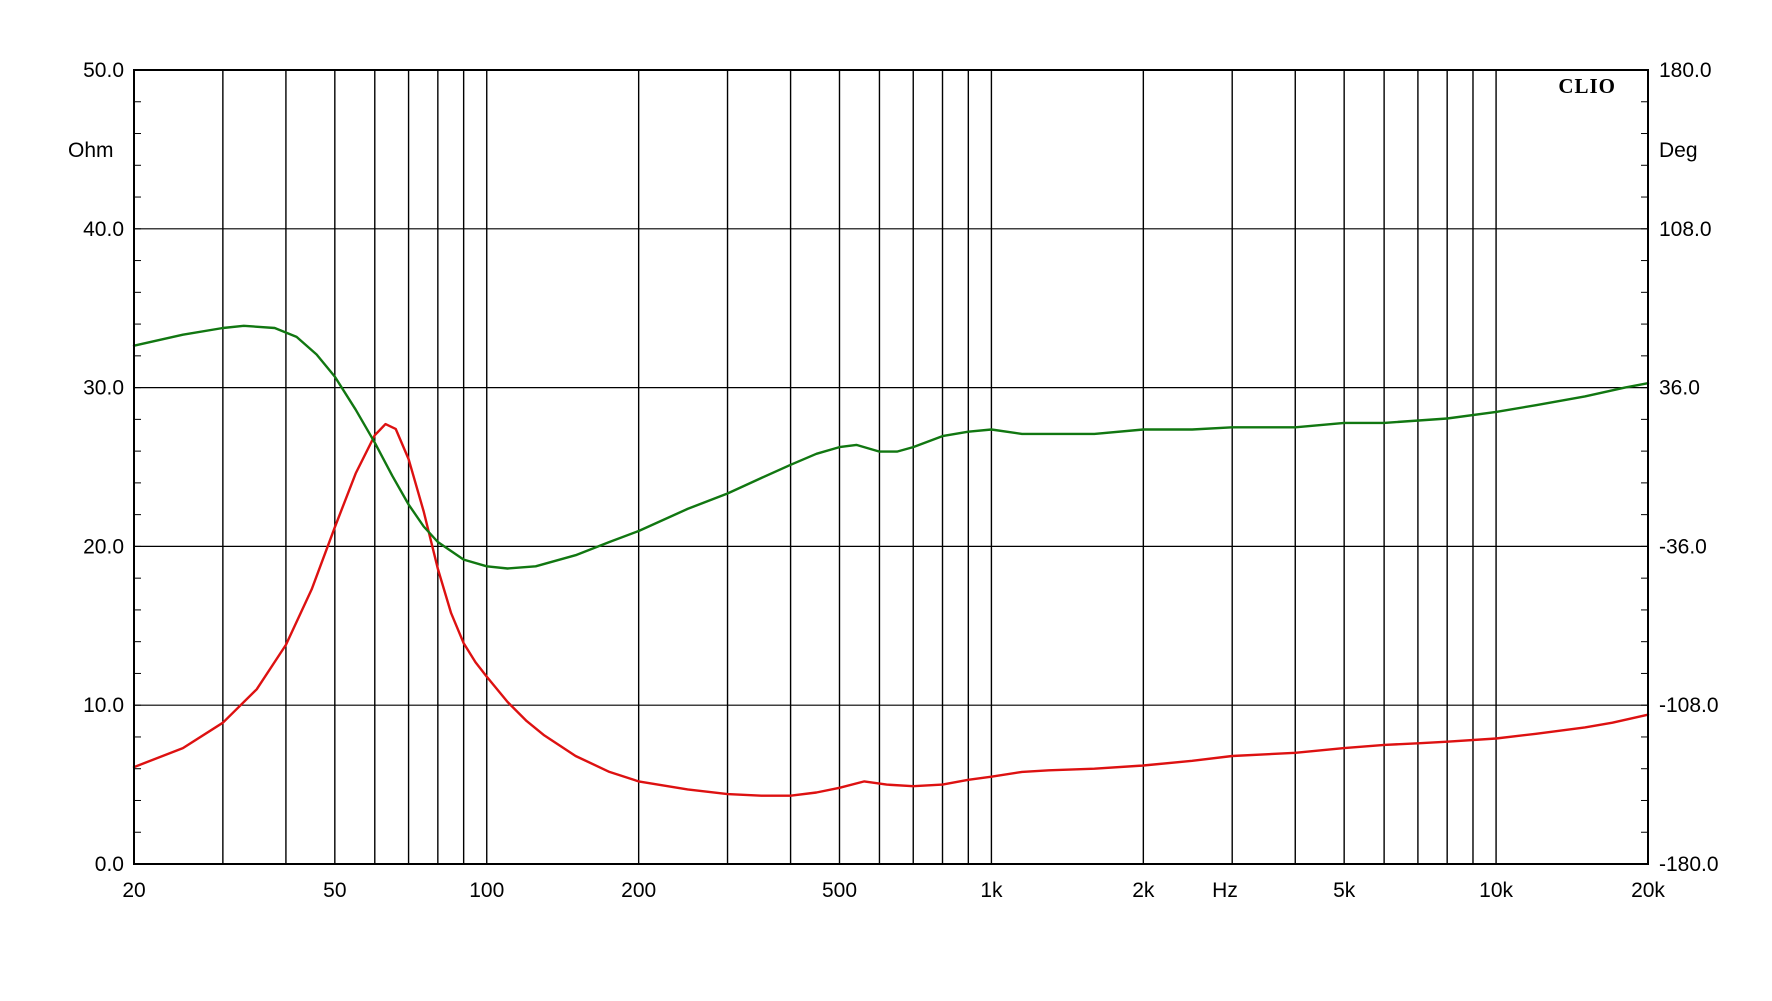 The width and height of the screenshot is (1772, 1001). Describe the element at coordinates (91, 150) in the screenshot. I see `y-left-axis-label: Ohm` at that location.